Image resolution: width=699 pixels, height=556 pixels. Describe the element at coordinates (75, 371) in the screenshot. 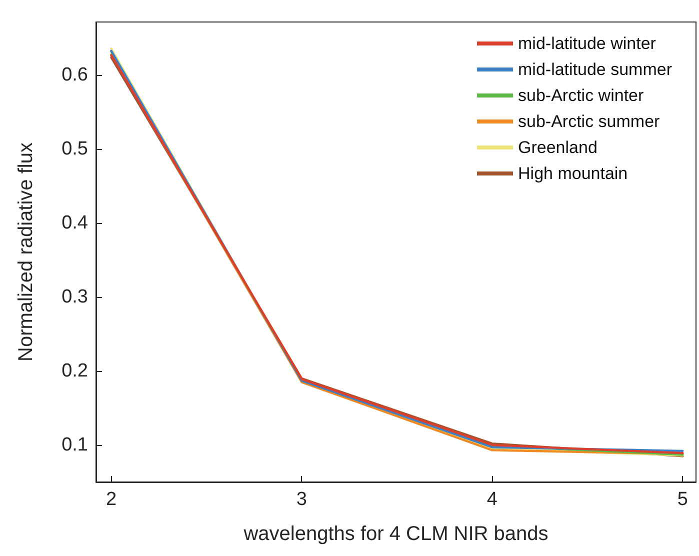

I see `y-tick-label: 0.2` at that location.